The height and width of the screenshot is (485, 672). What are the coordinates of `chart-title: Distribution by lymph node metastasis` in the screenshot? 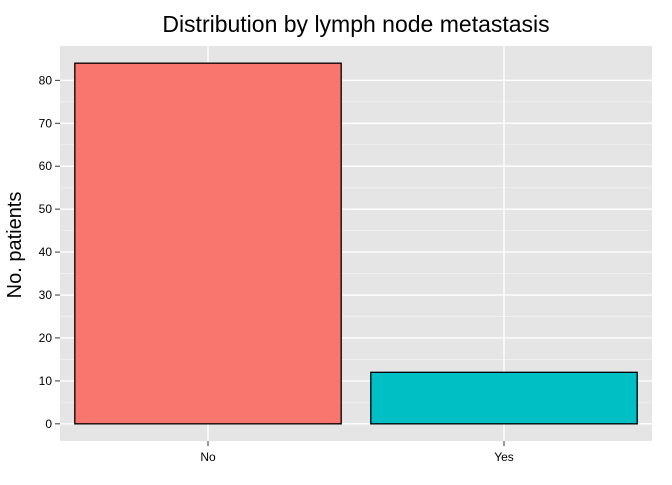 It's located at (355, 24).